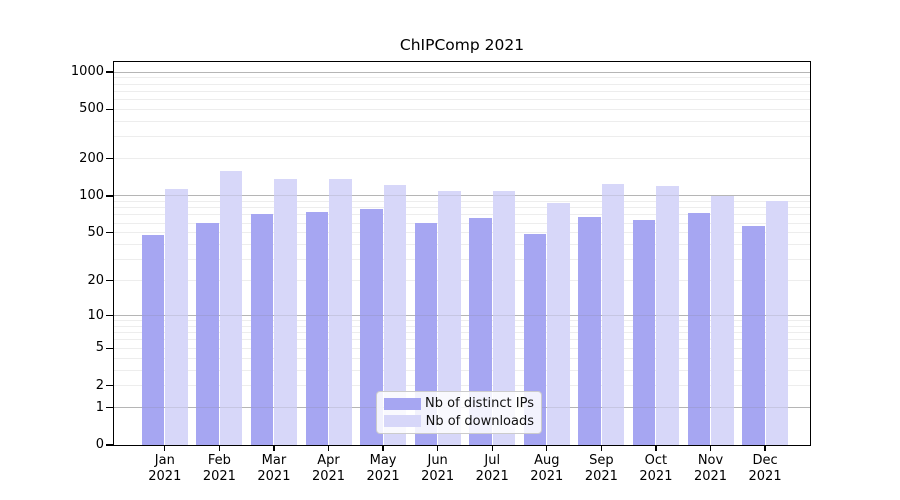  I want to click on x-tick-mark-may, so click(383, 448).